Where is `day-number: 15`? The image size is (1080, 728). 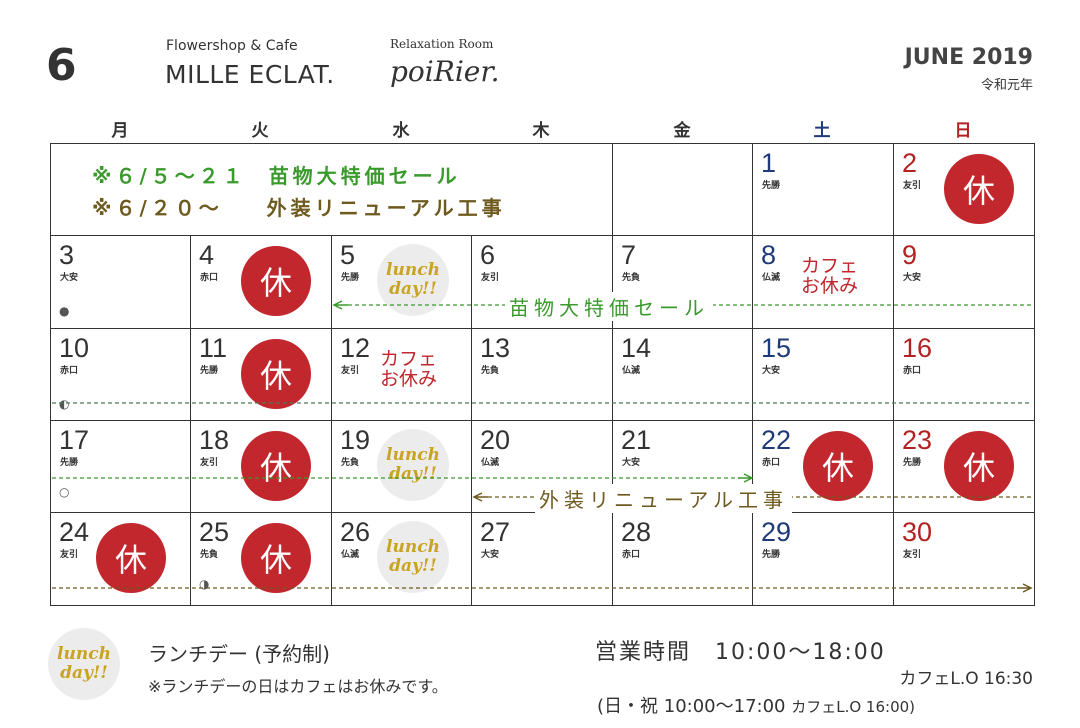 day-number: 15 is located at coordinates (776, 348).